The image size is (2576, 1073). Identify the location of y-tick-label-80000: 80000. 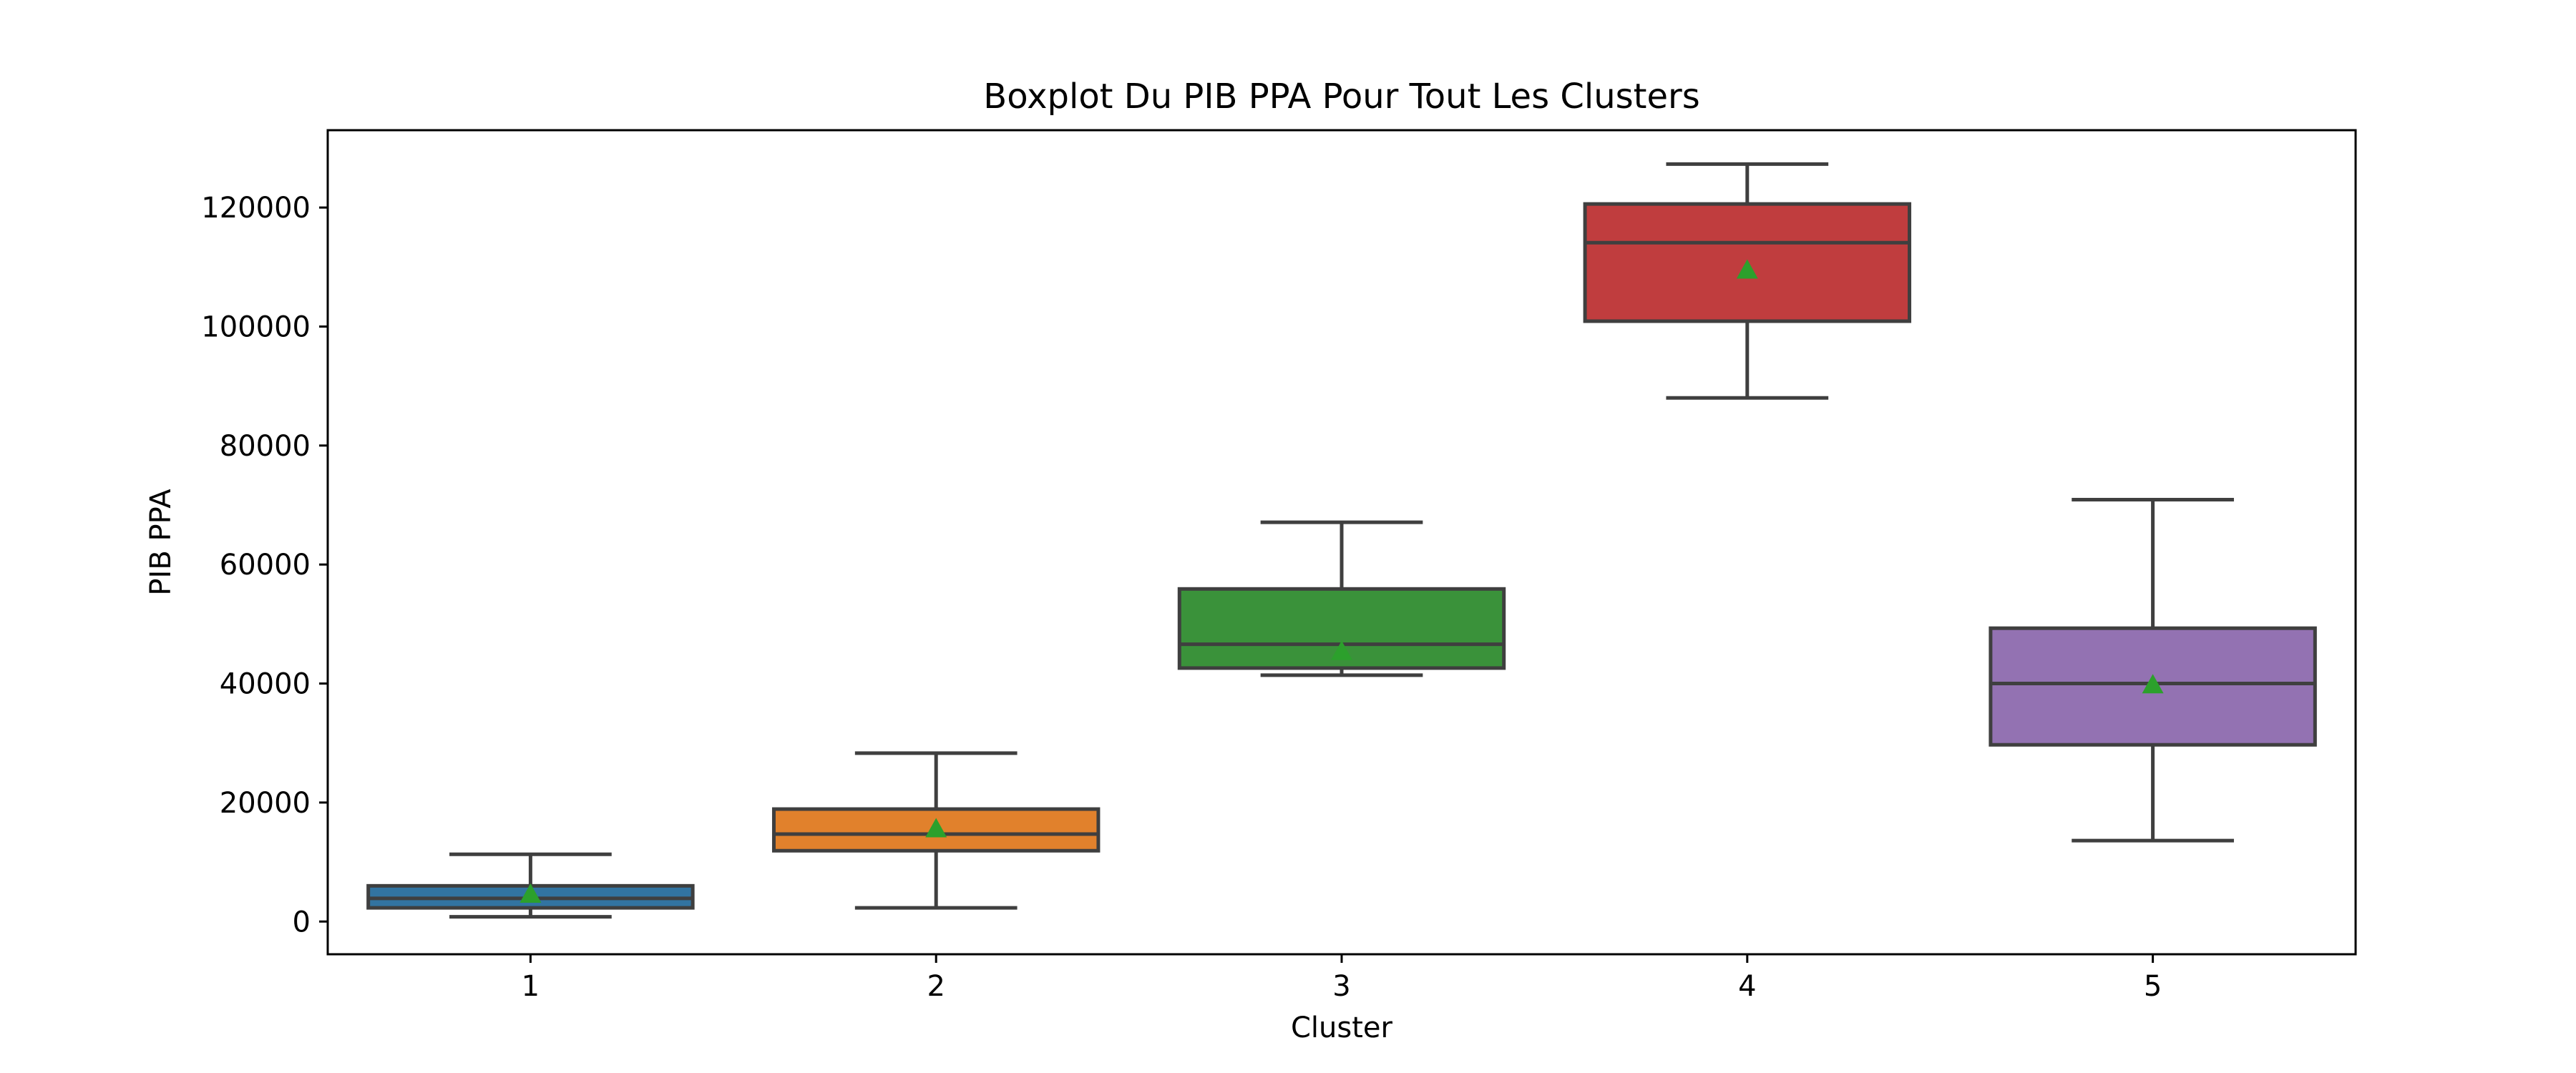
(265, 446).